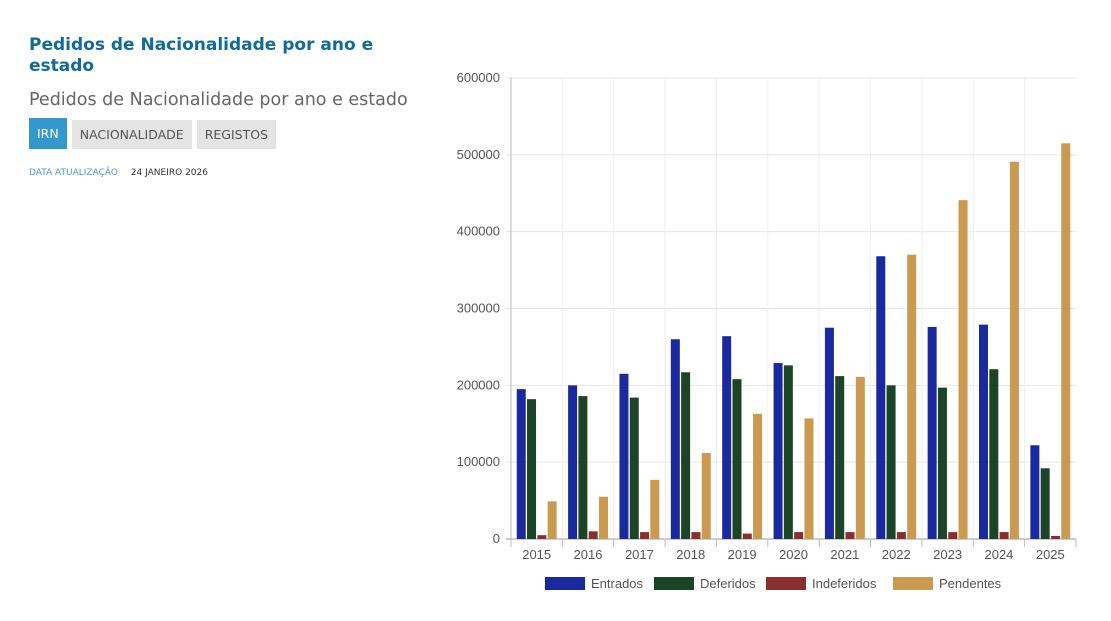 The height and width of the screenshot is (621, 1111). Describe the element at coordinates (706, 495) in the screenshot. I see `bar-pendentes-2018` at that location.